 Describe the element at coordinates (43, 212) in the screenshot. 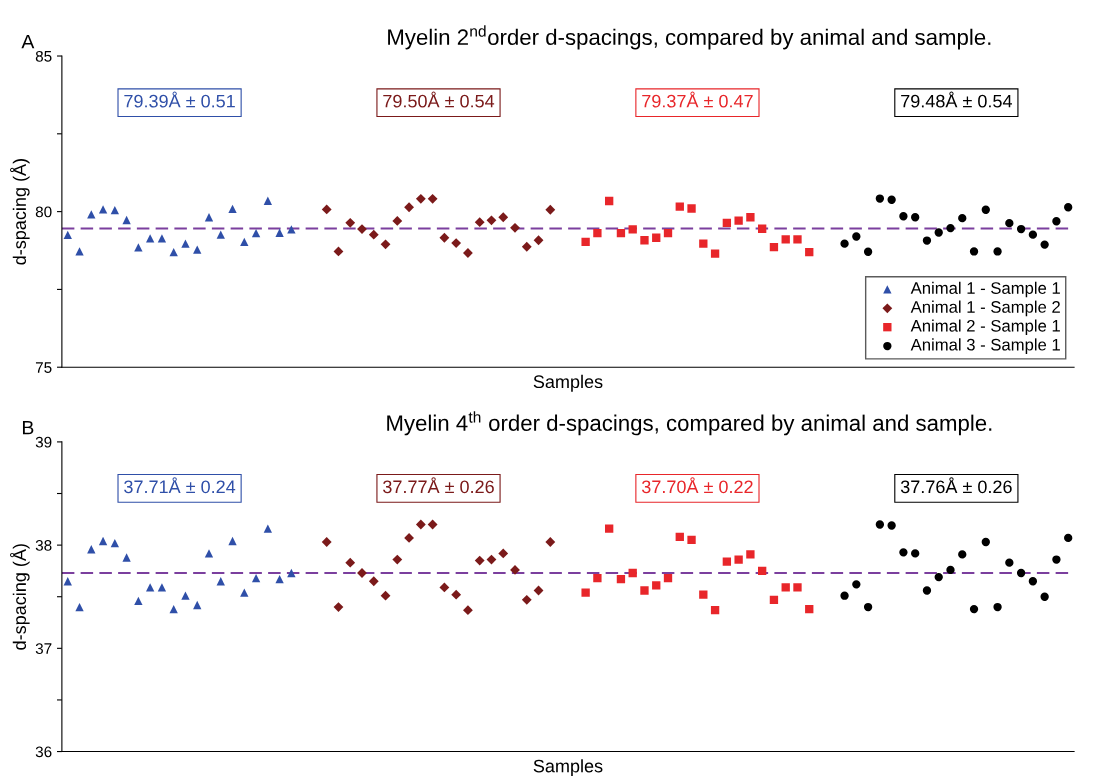

I see `y-tick-label: 80` at that location.